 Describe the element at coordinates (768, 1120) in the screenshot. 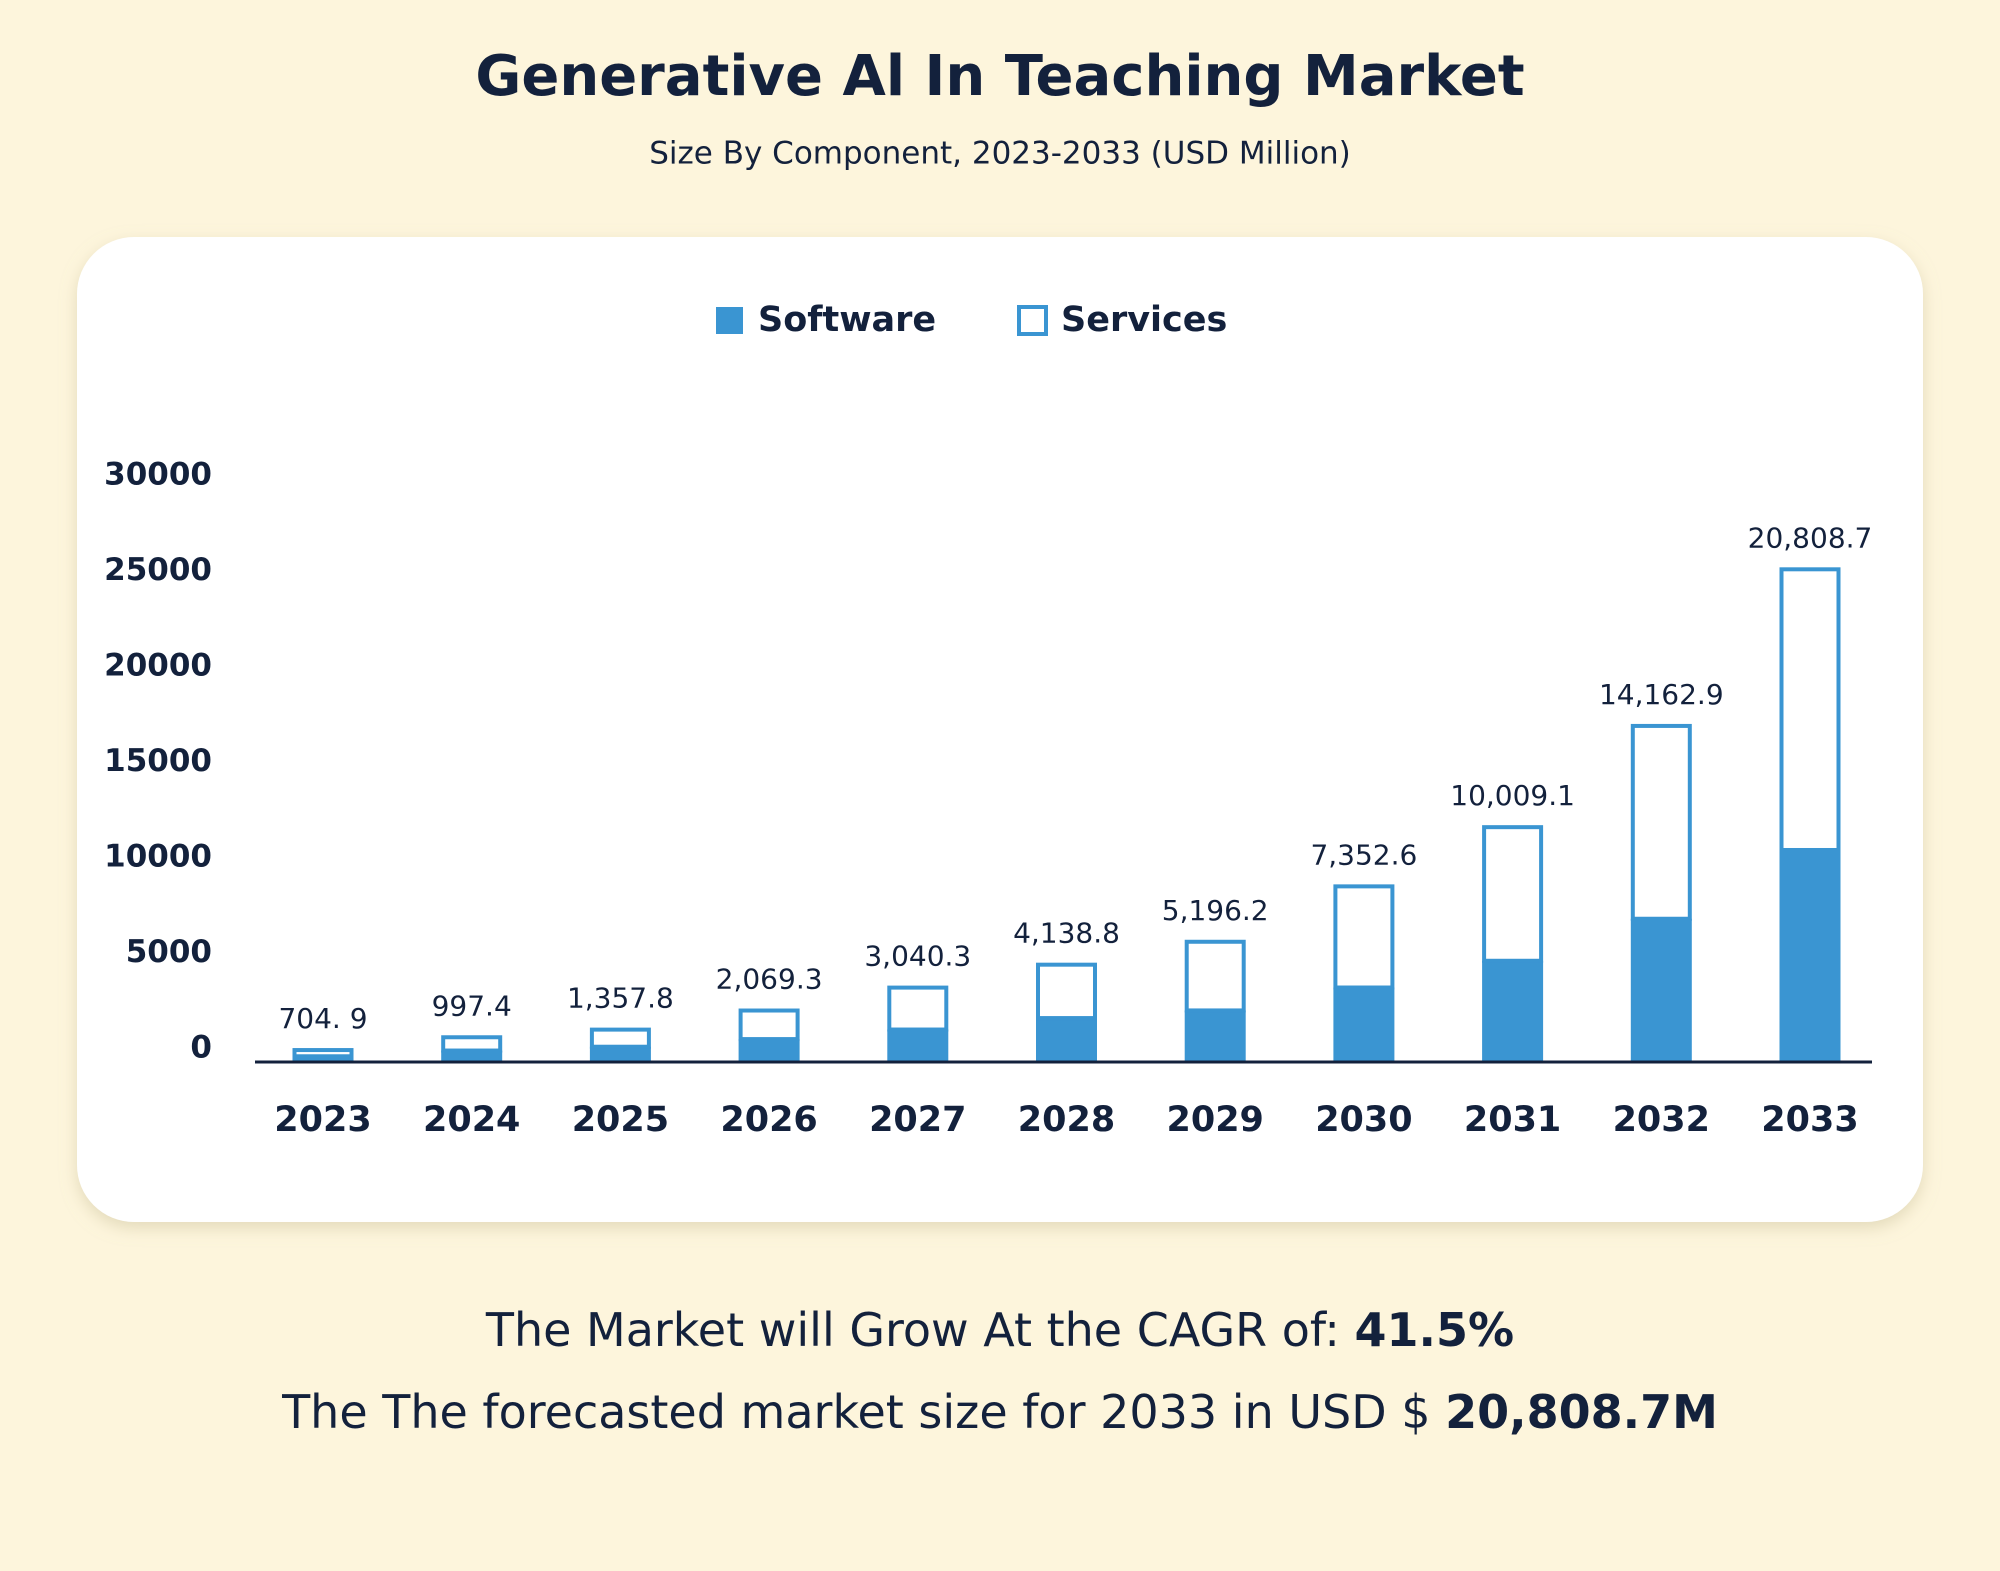

I see `x-tick-label: 2026` at that location.